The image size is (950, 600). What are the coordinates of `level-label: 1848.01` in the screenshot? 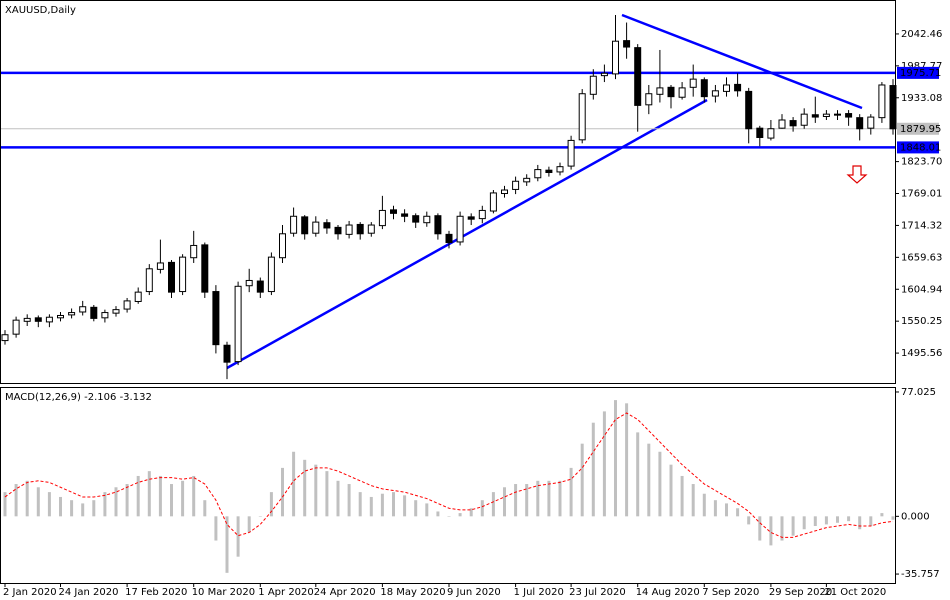 It's located at (920, 147).